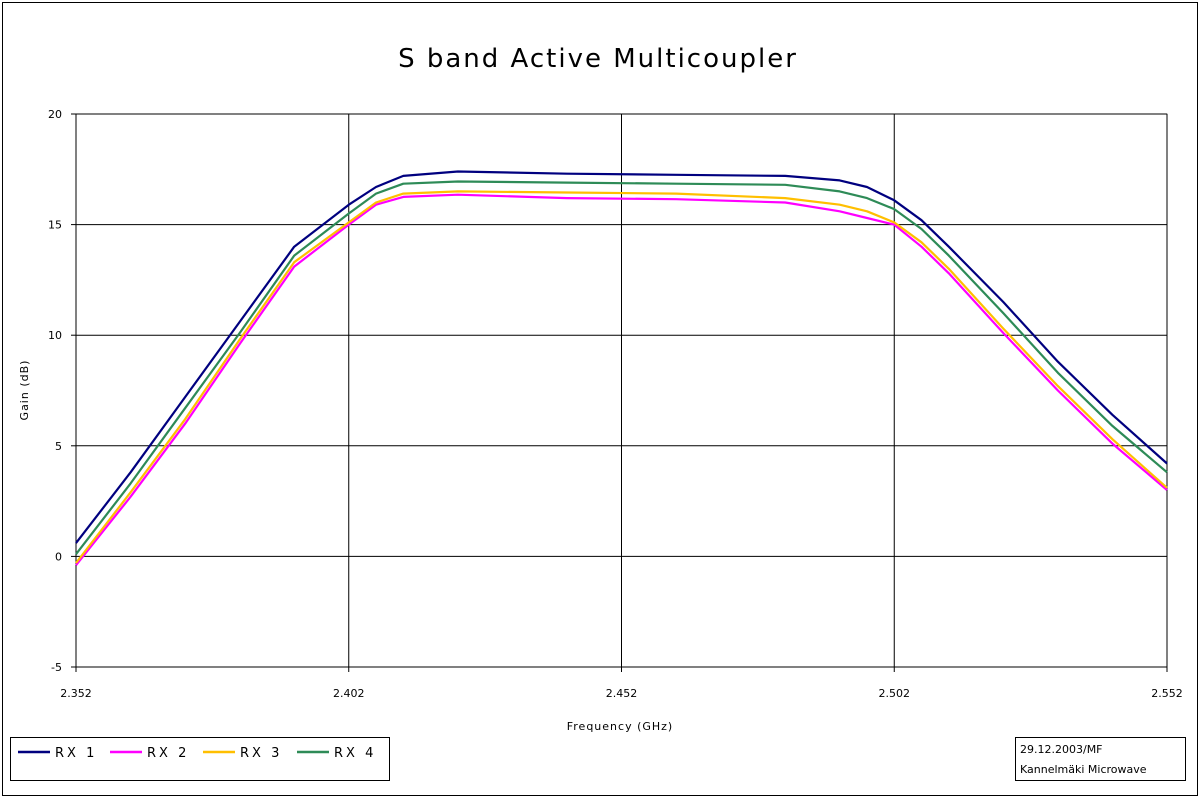 The width and height of the screenshot is (1200, 804). I want to click on x-axis-label: Frequency (GHz), so click(620, 726).